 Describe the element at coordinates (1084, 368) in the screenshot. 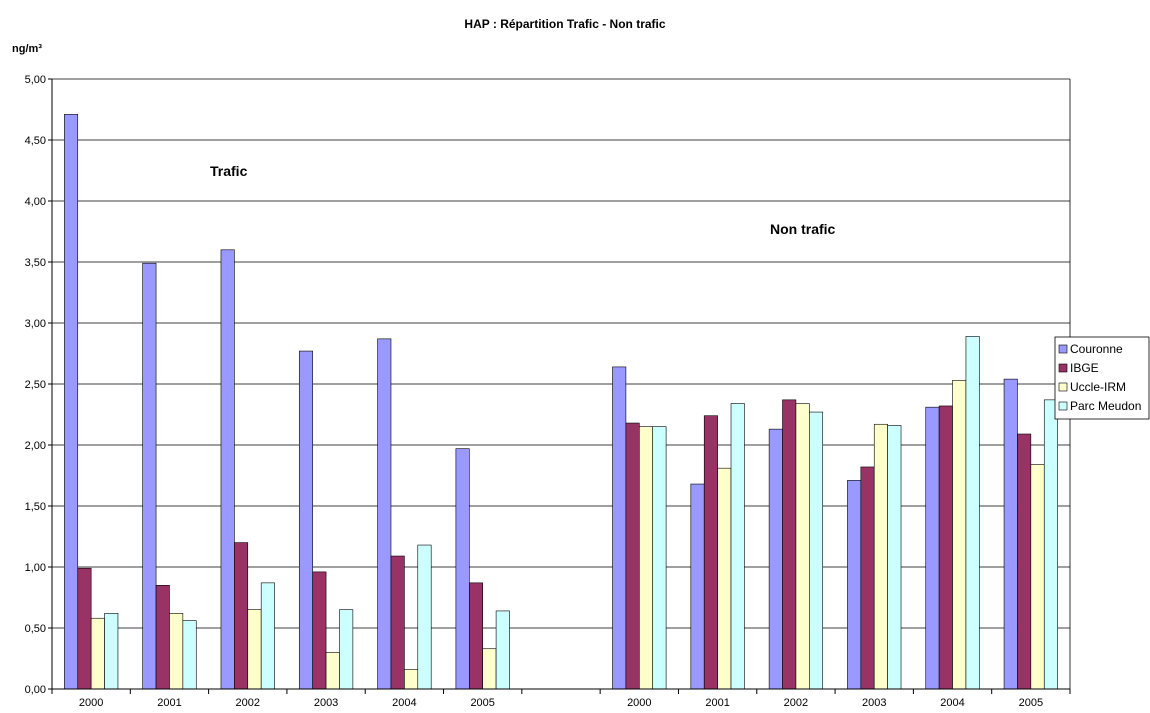

I see `legend-label: IBGE` at that location.